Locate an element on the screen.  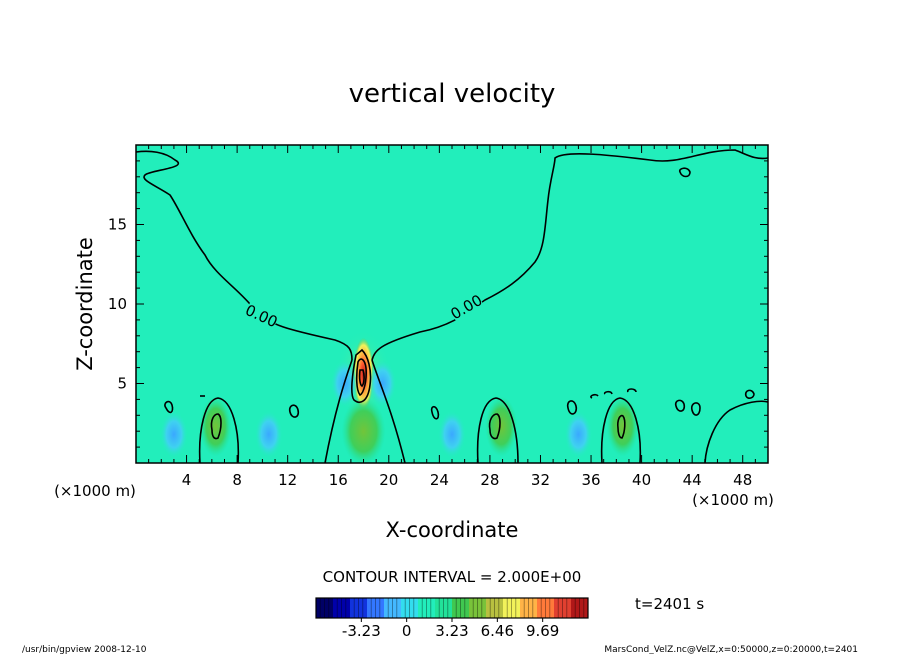
x-tick-label: 36 is located at coordinates (590, 480).